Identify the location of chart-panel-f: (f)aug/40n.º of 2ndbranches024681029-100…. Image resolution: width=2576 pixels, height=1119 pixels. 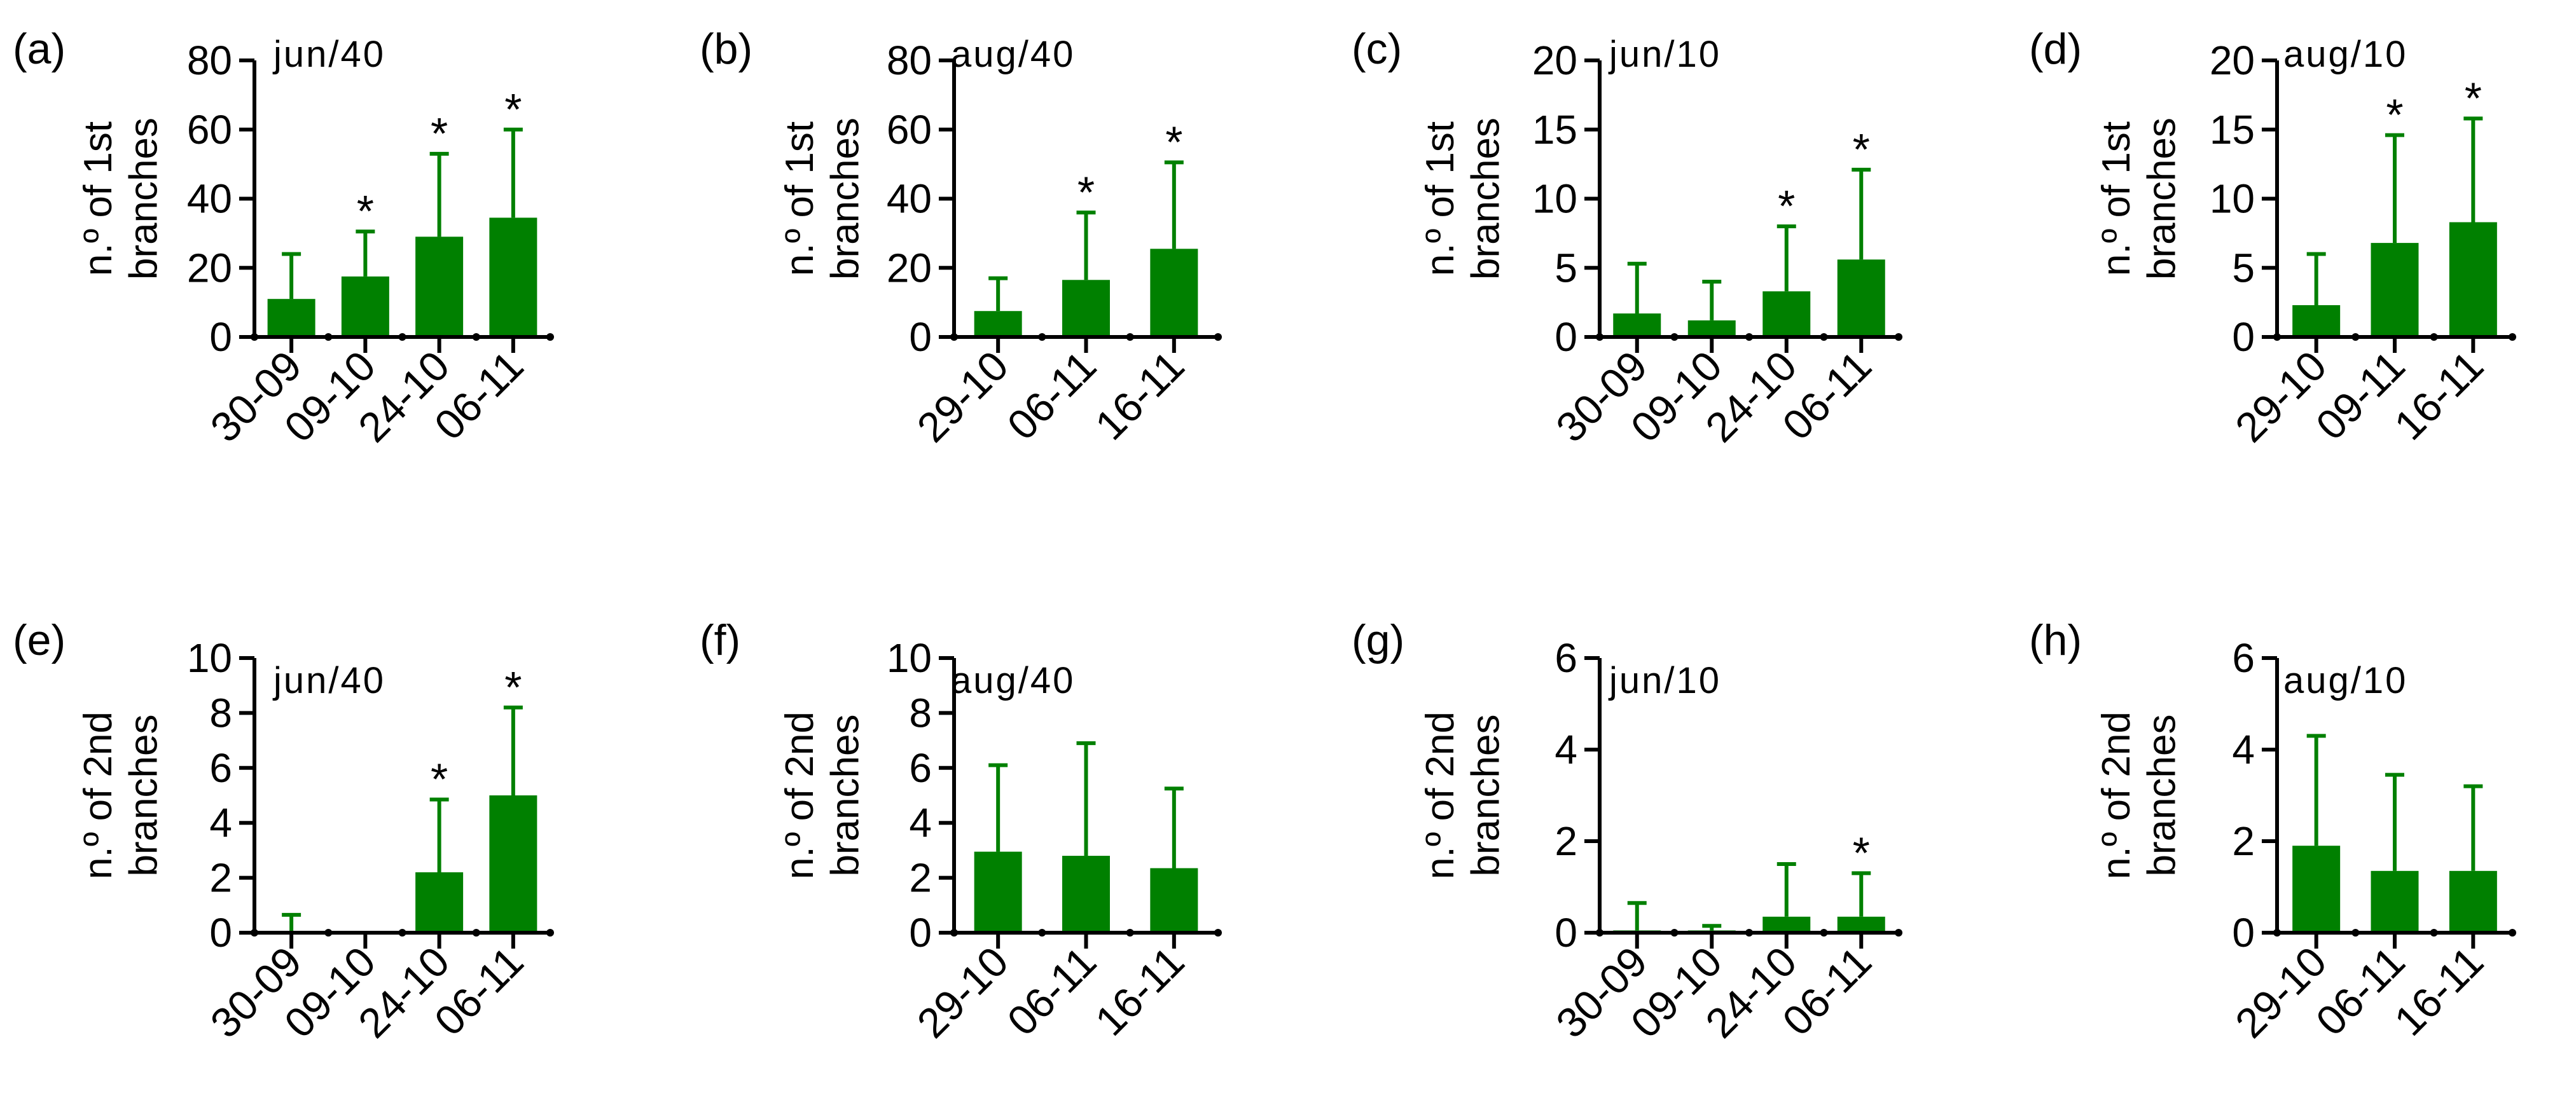
(961, 831).